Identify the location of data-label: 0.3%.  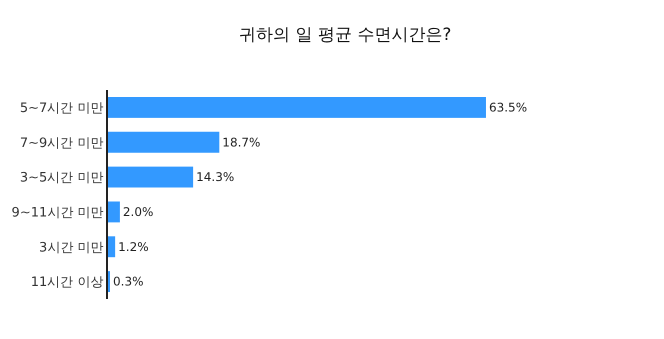
(128, 281).